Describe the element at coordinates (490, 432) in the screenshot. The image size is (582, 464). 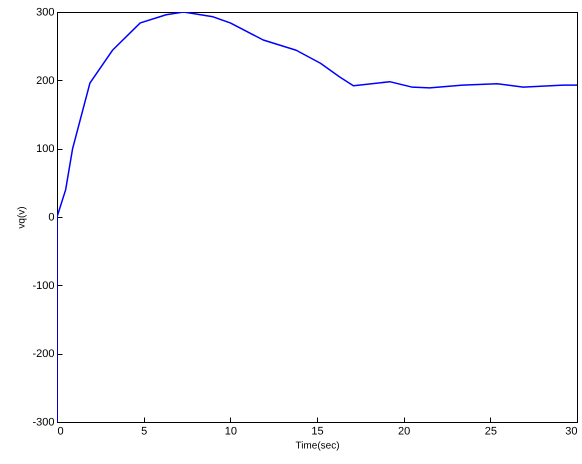
I see `x-tick-label: 25` at that location.